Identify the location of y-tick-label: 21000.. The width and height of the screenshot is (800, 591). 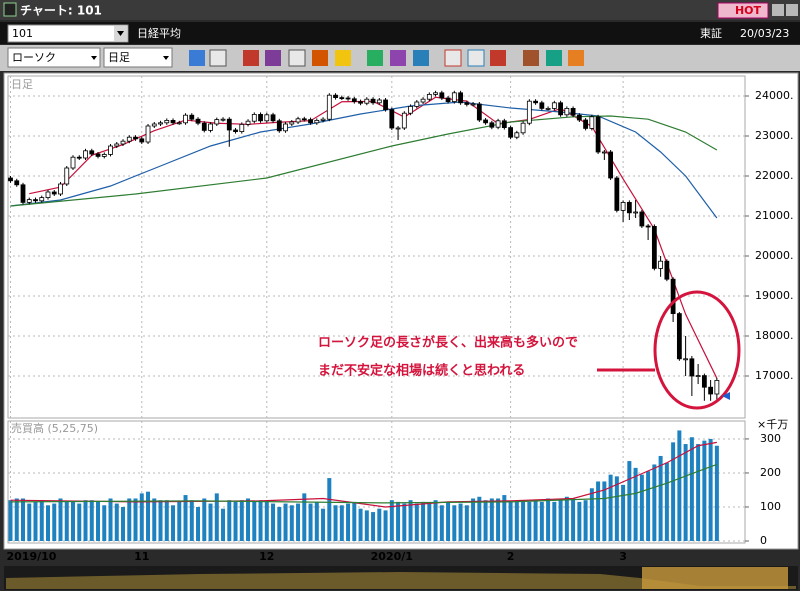
(774, 215).